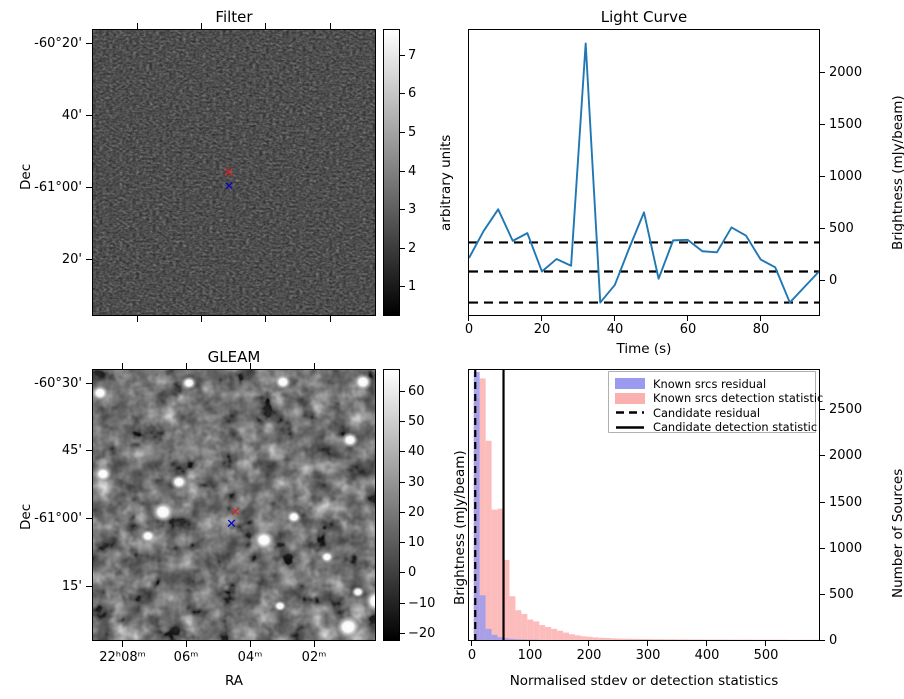  I want to click on hist-xtick-label-2: 200, so click(589, 655).